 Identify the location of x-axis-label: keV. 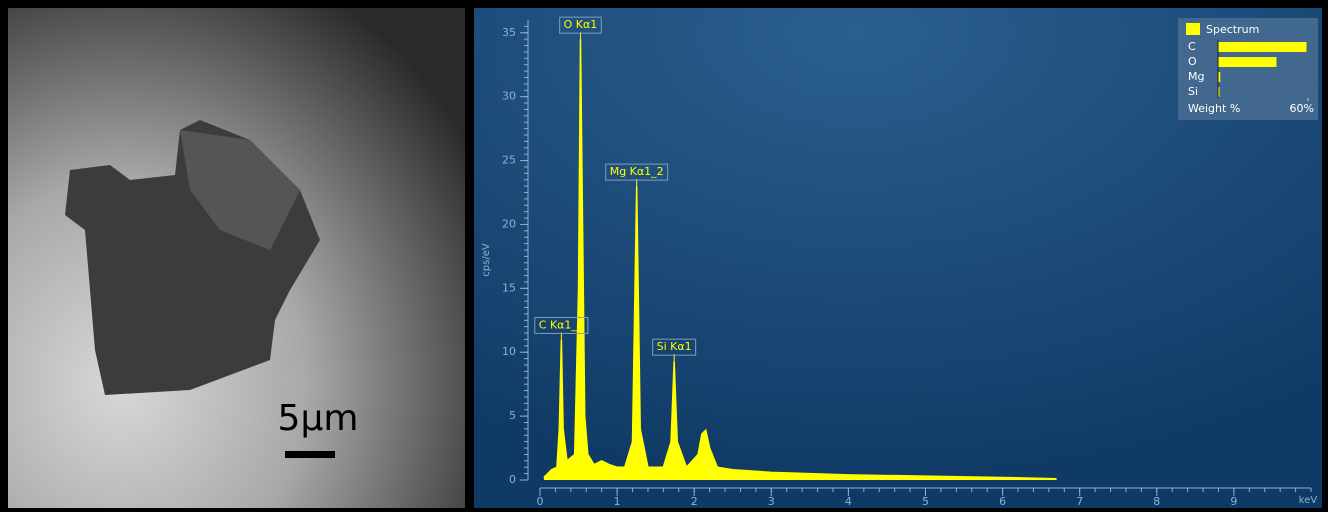
(1308, 500).